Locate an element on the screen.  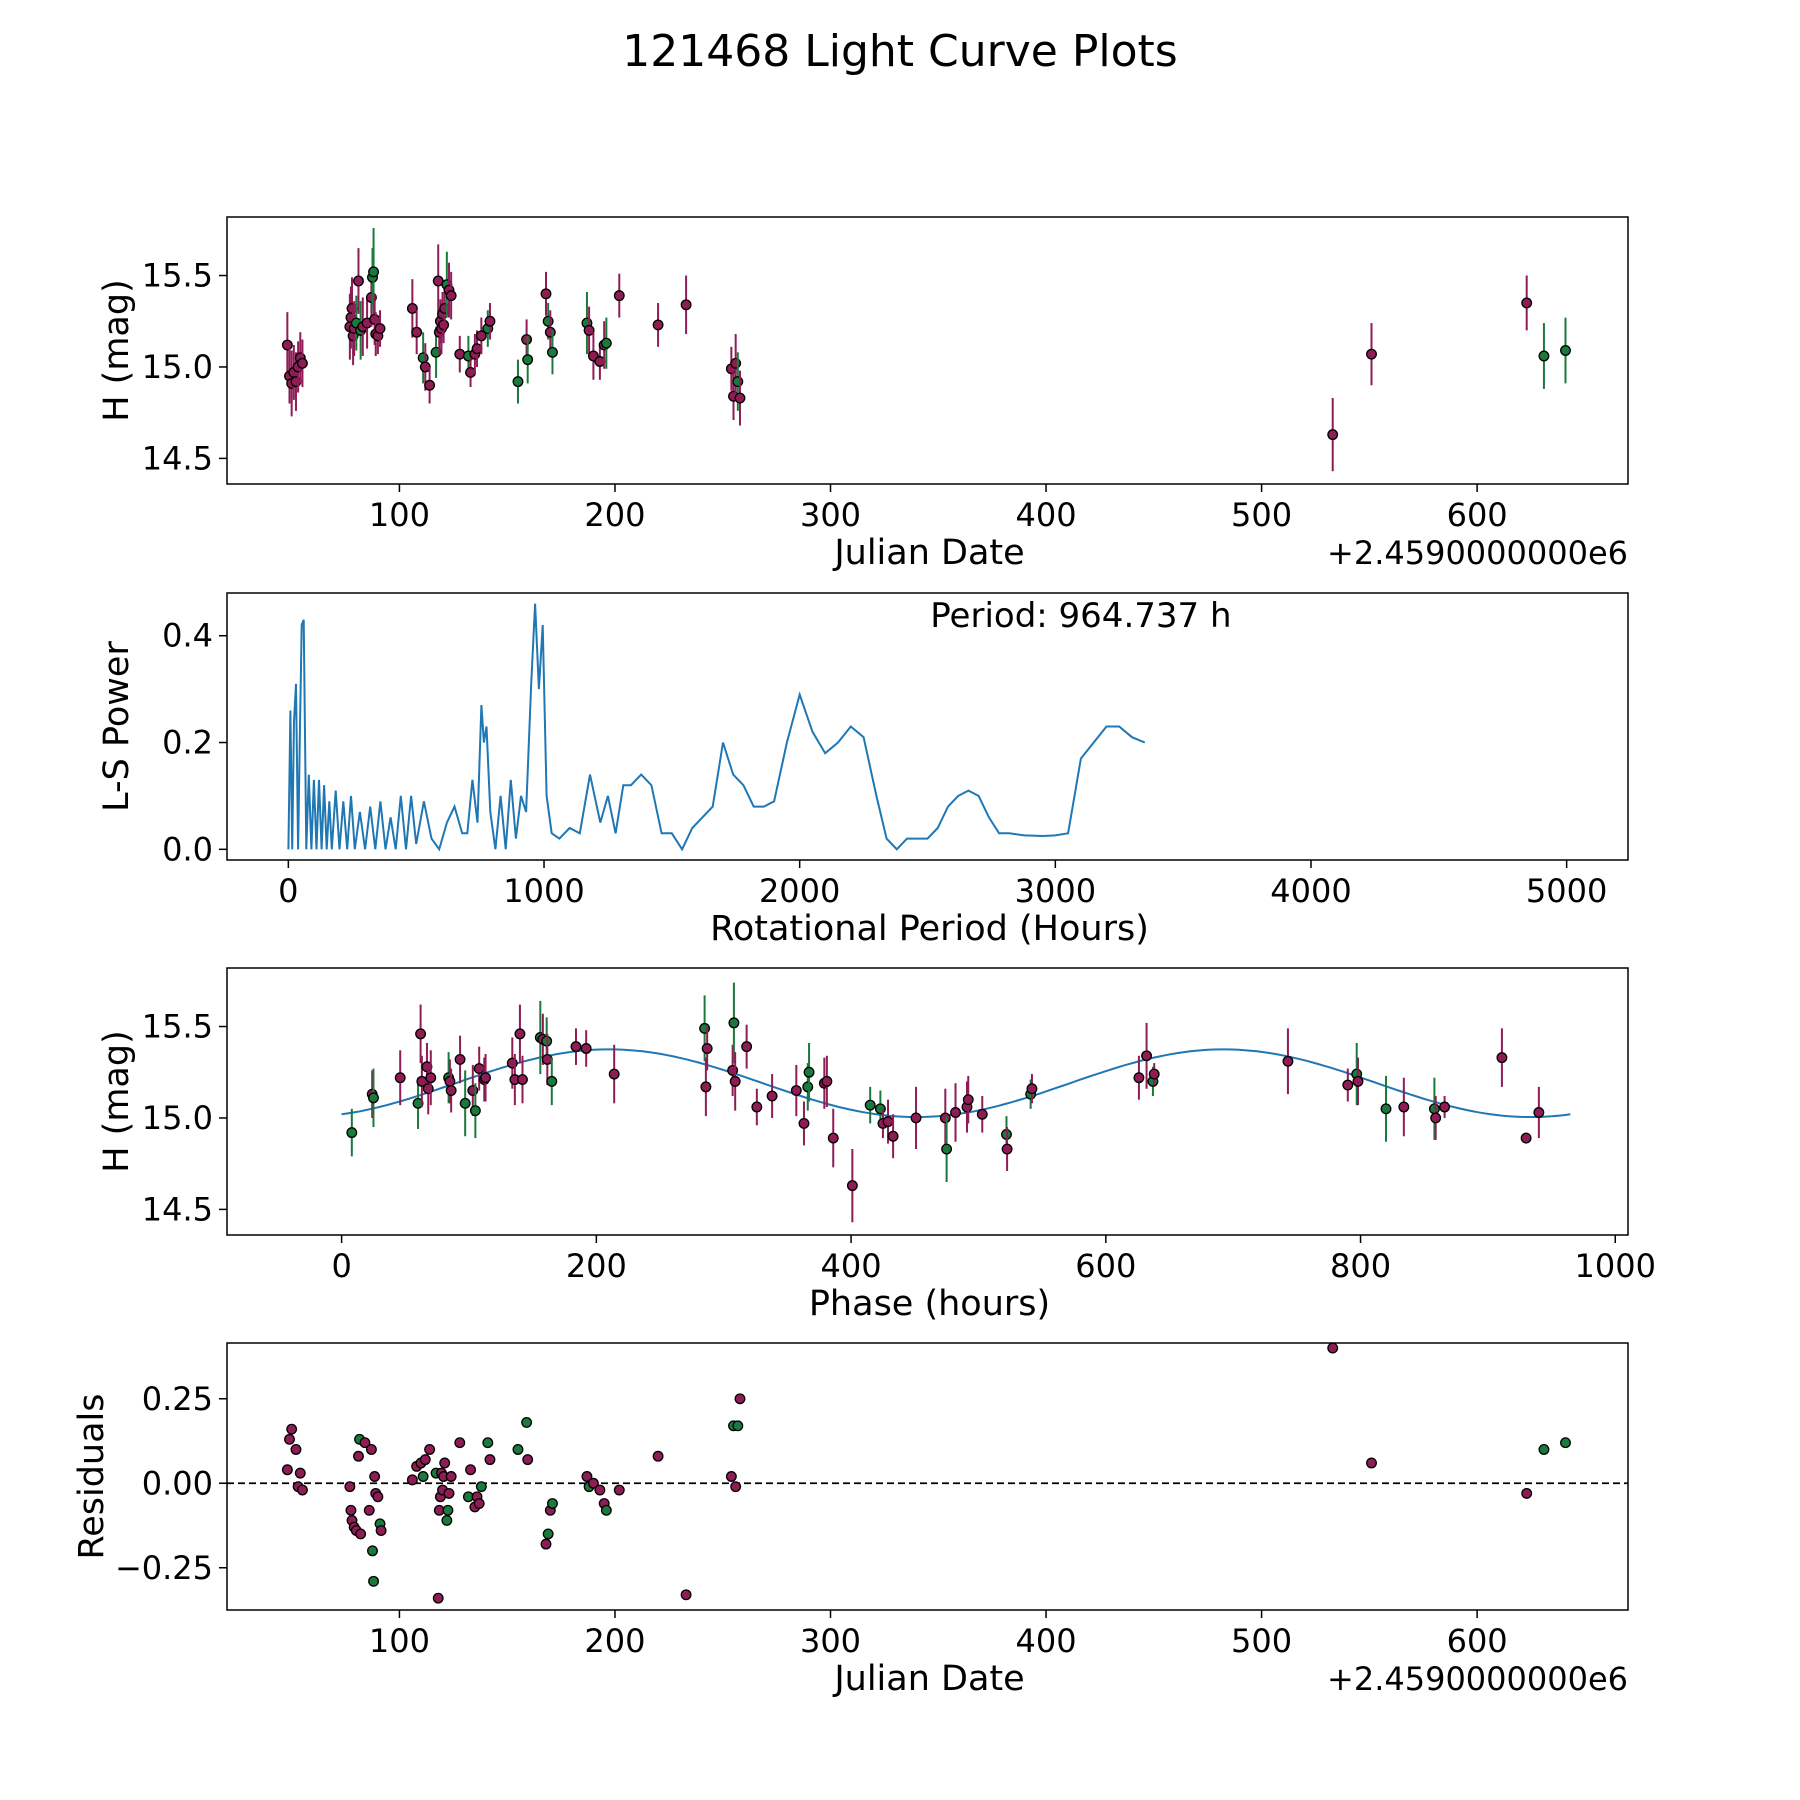
y-axis-label: L-S Power is located at coordinates (117, 726).